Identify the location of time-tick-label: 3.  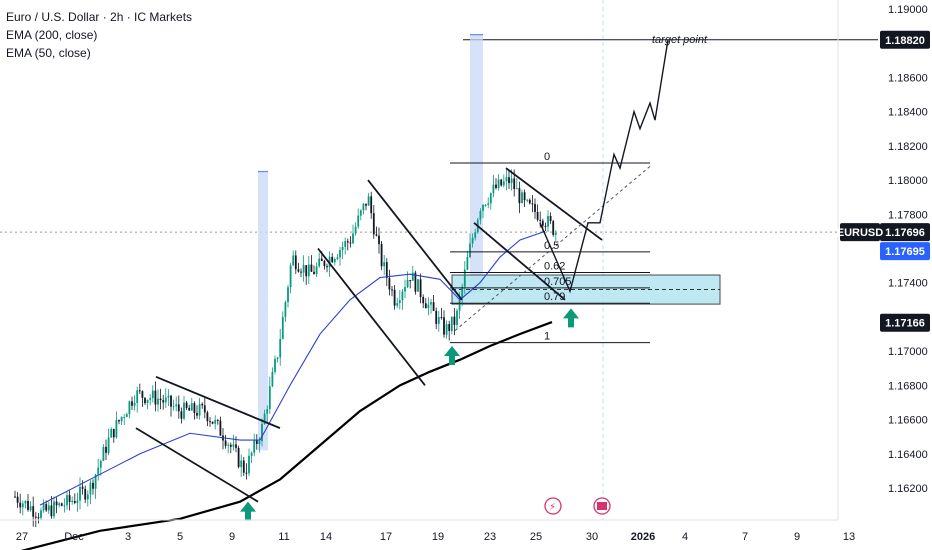
(128, 537).